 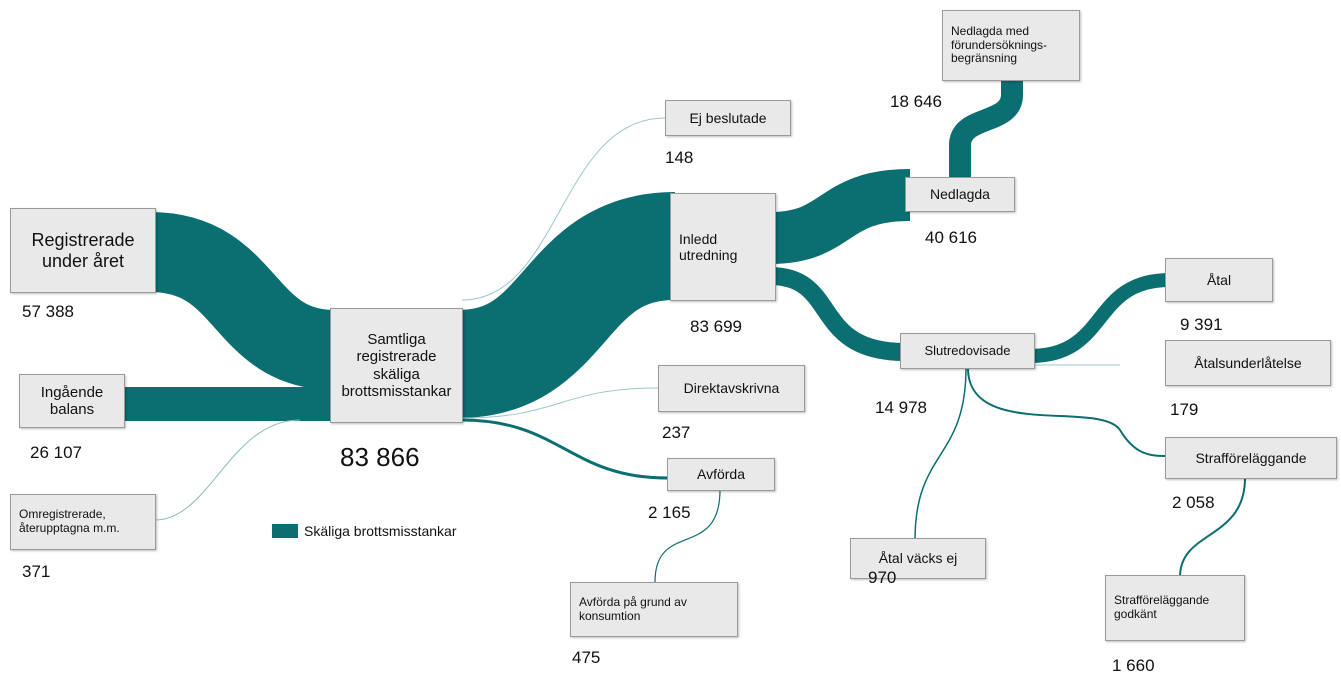 What do you see at coordinates (716, 326) in the screenshot?
I see `node-value: 83 699` at bounding box center [716, 326].